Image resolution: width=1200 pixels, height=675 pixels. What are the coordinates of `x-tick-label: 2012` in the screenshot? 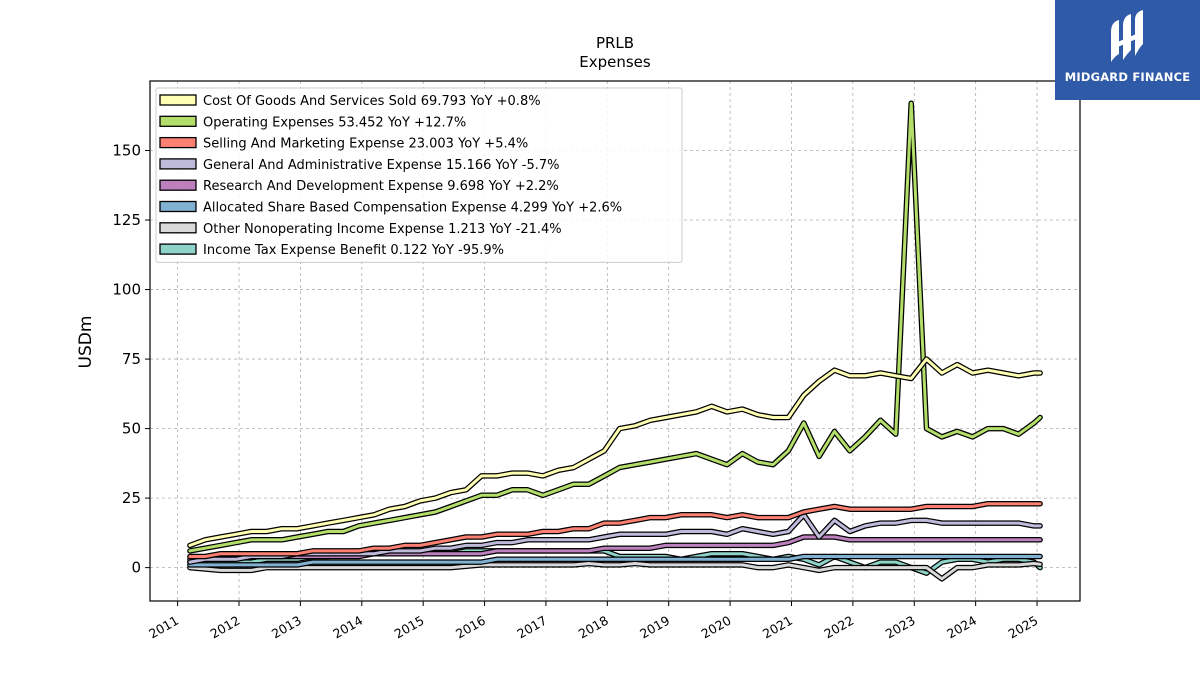 It's located at (224, 627).